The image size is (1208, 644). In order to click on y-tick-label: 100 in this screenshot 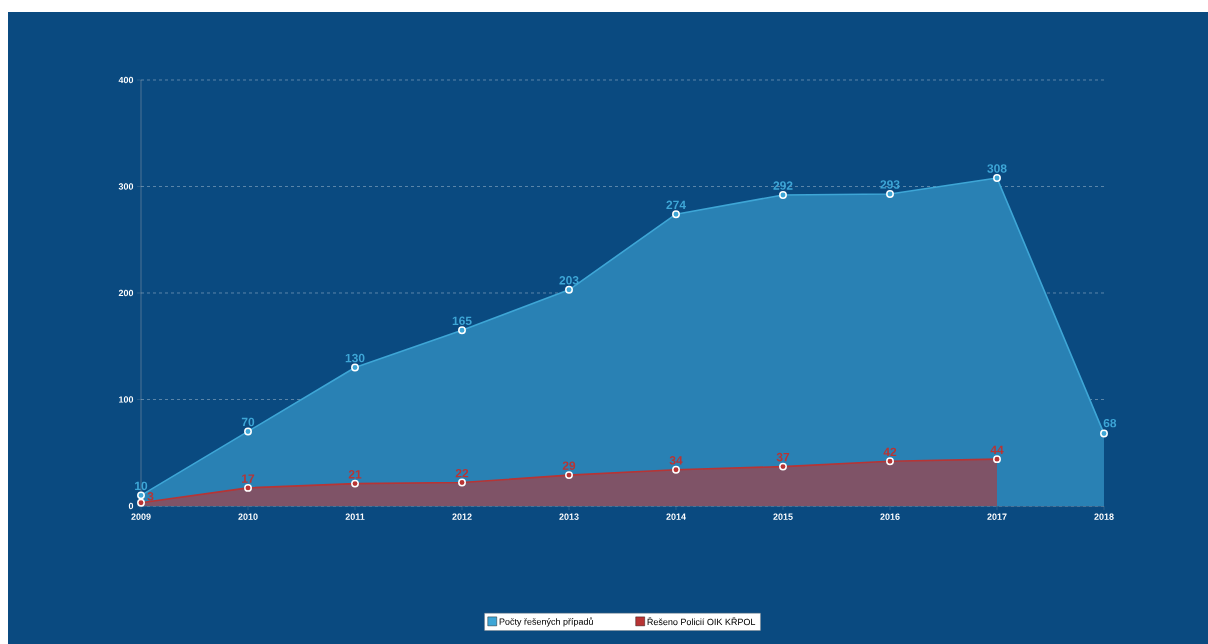, I will do `click(126, 399)`.